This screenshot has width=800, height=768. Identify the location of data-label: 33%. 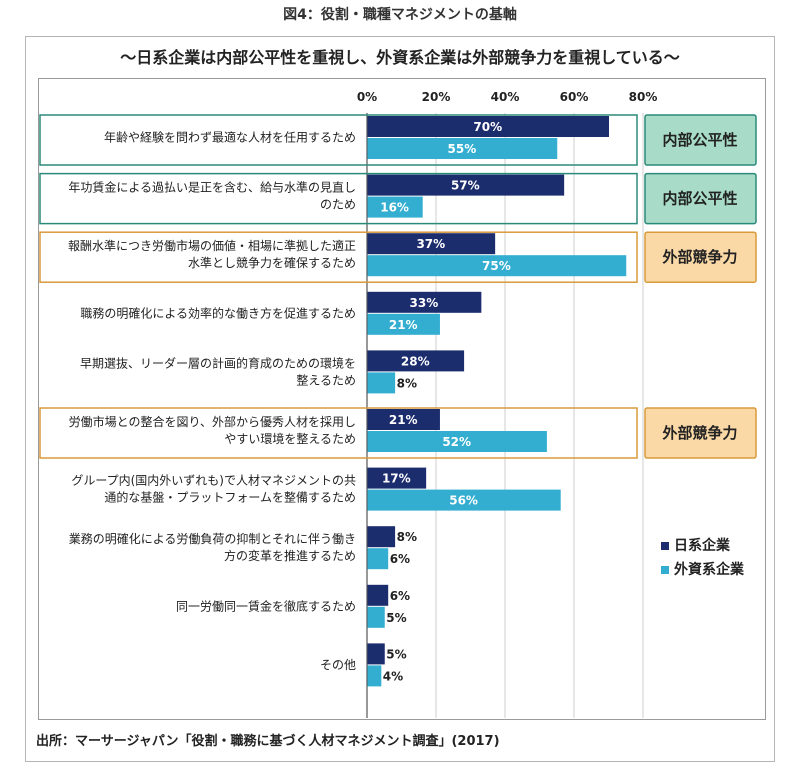
(424, 303).